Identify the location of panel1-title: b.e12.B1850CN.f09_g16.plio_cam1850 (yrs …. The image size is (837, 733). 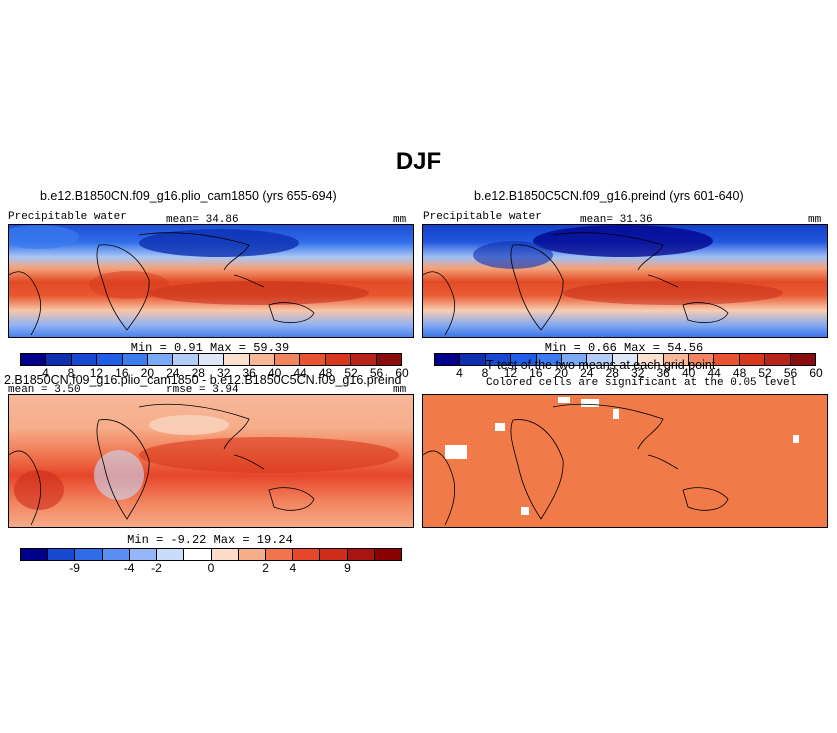
(188, 196).